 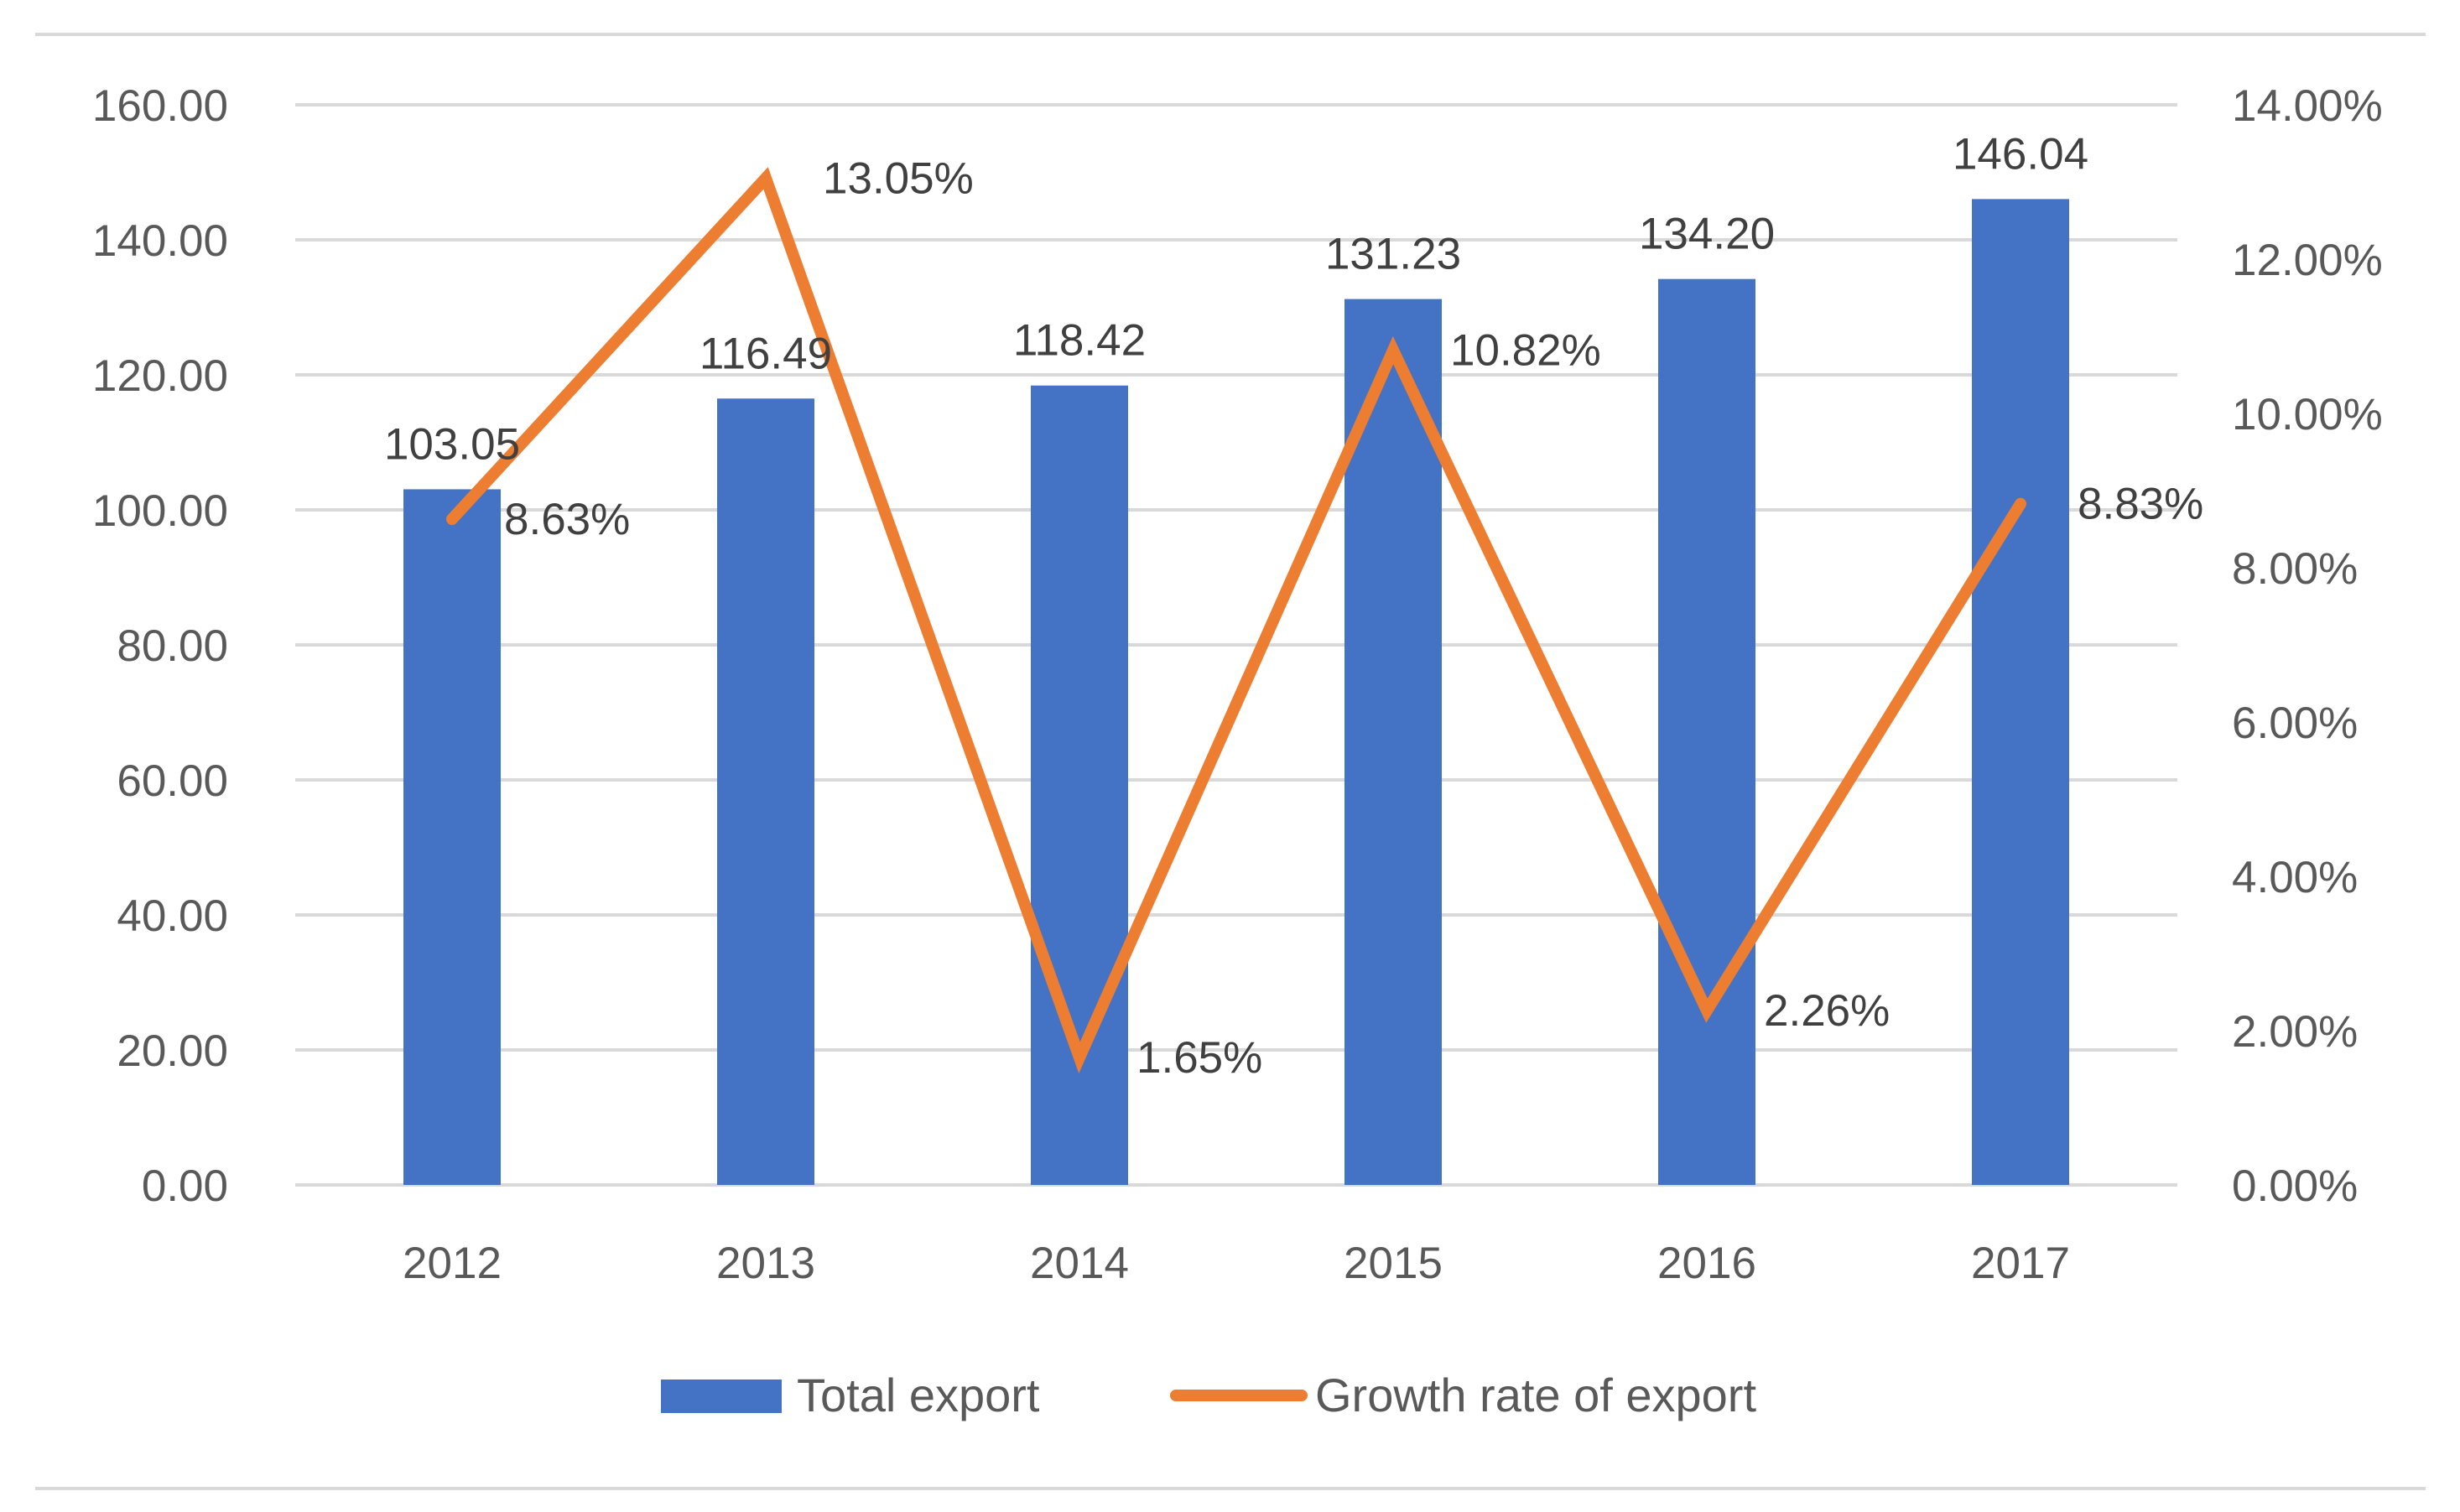 What do you see at coordinates (452, 444) in the screenshot?
I see `bar-data-label: 103.05` at bounding box center [452, 444].